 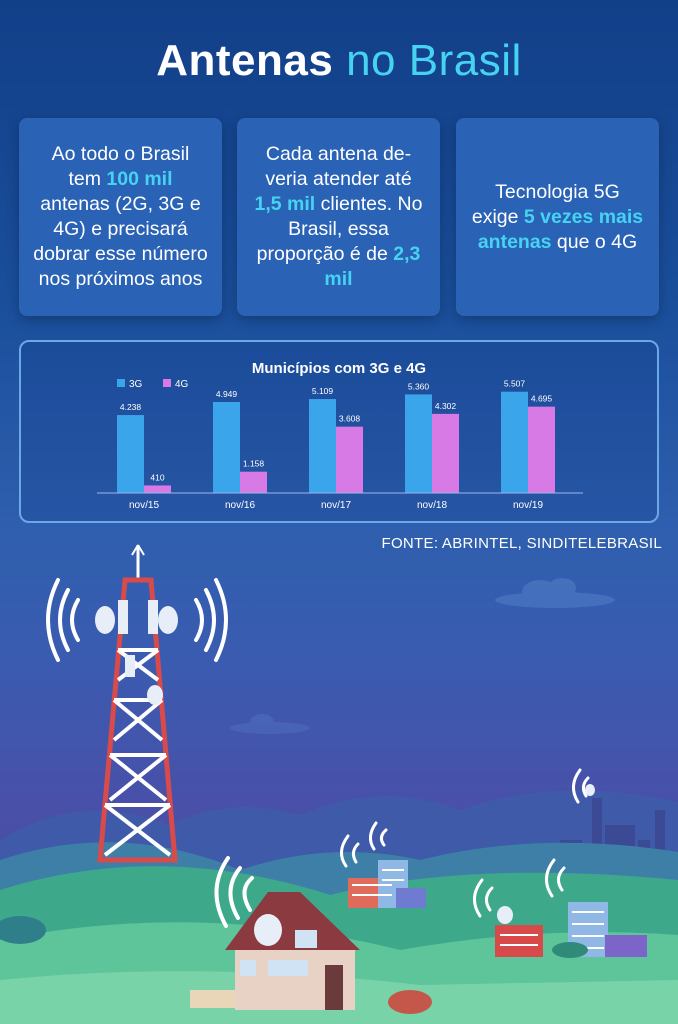 What do you see at coordinates (432, 505) in the screenshot?
I see `x-tick-label: nov/18` at bounding box center [432, 505].